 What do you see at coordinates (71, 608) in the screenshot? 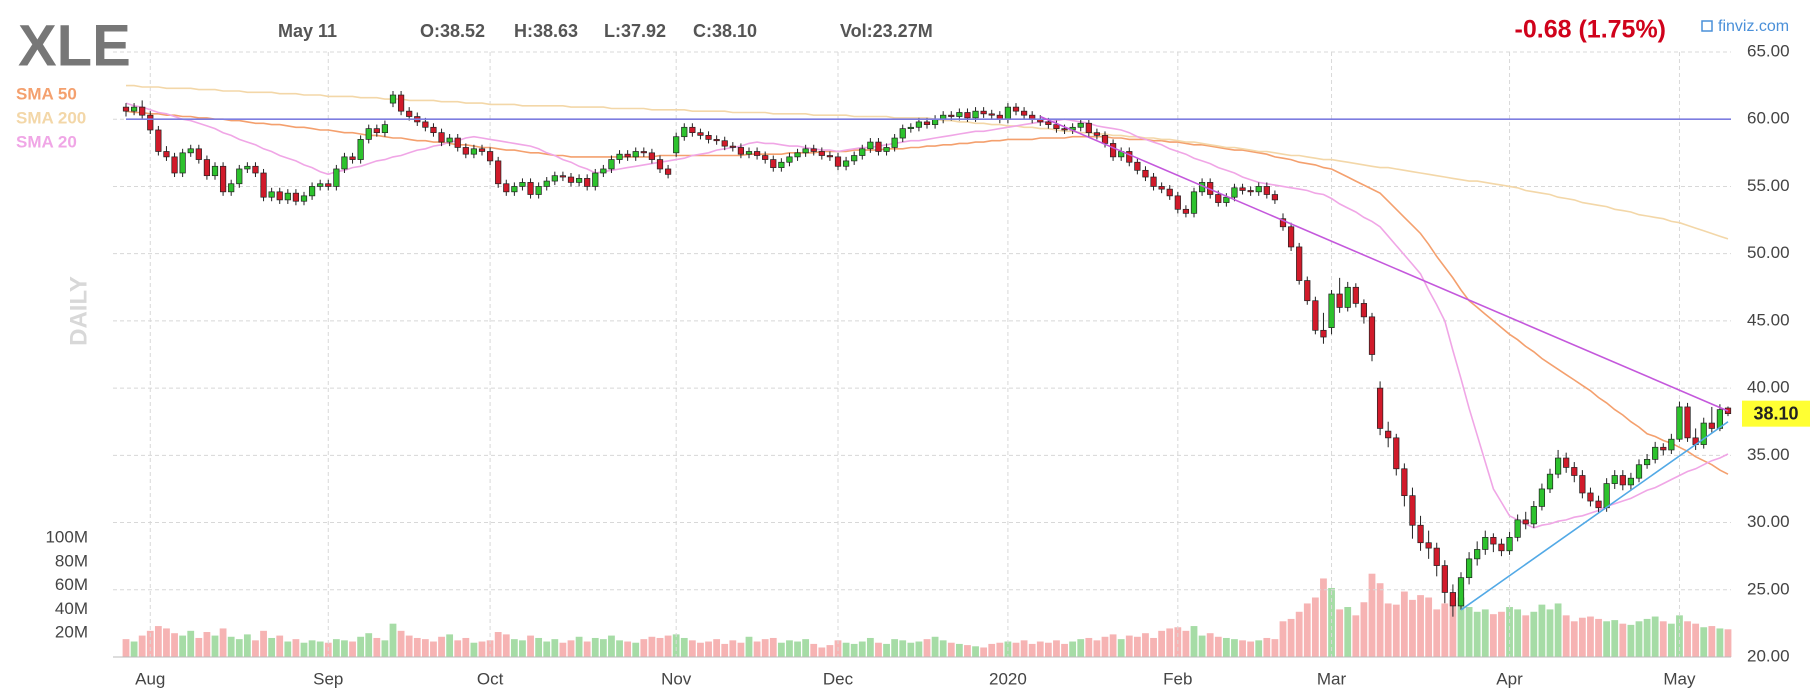
I see `volume-tick-label: 40M` at bounding box center [71, 608].